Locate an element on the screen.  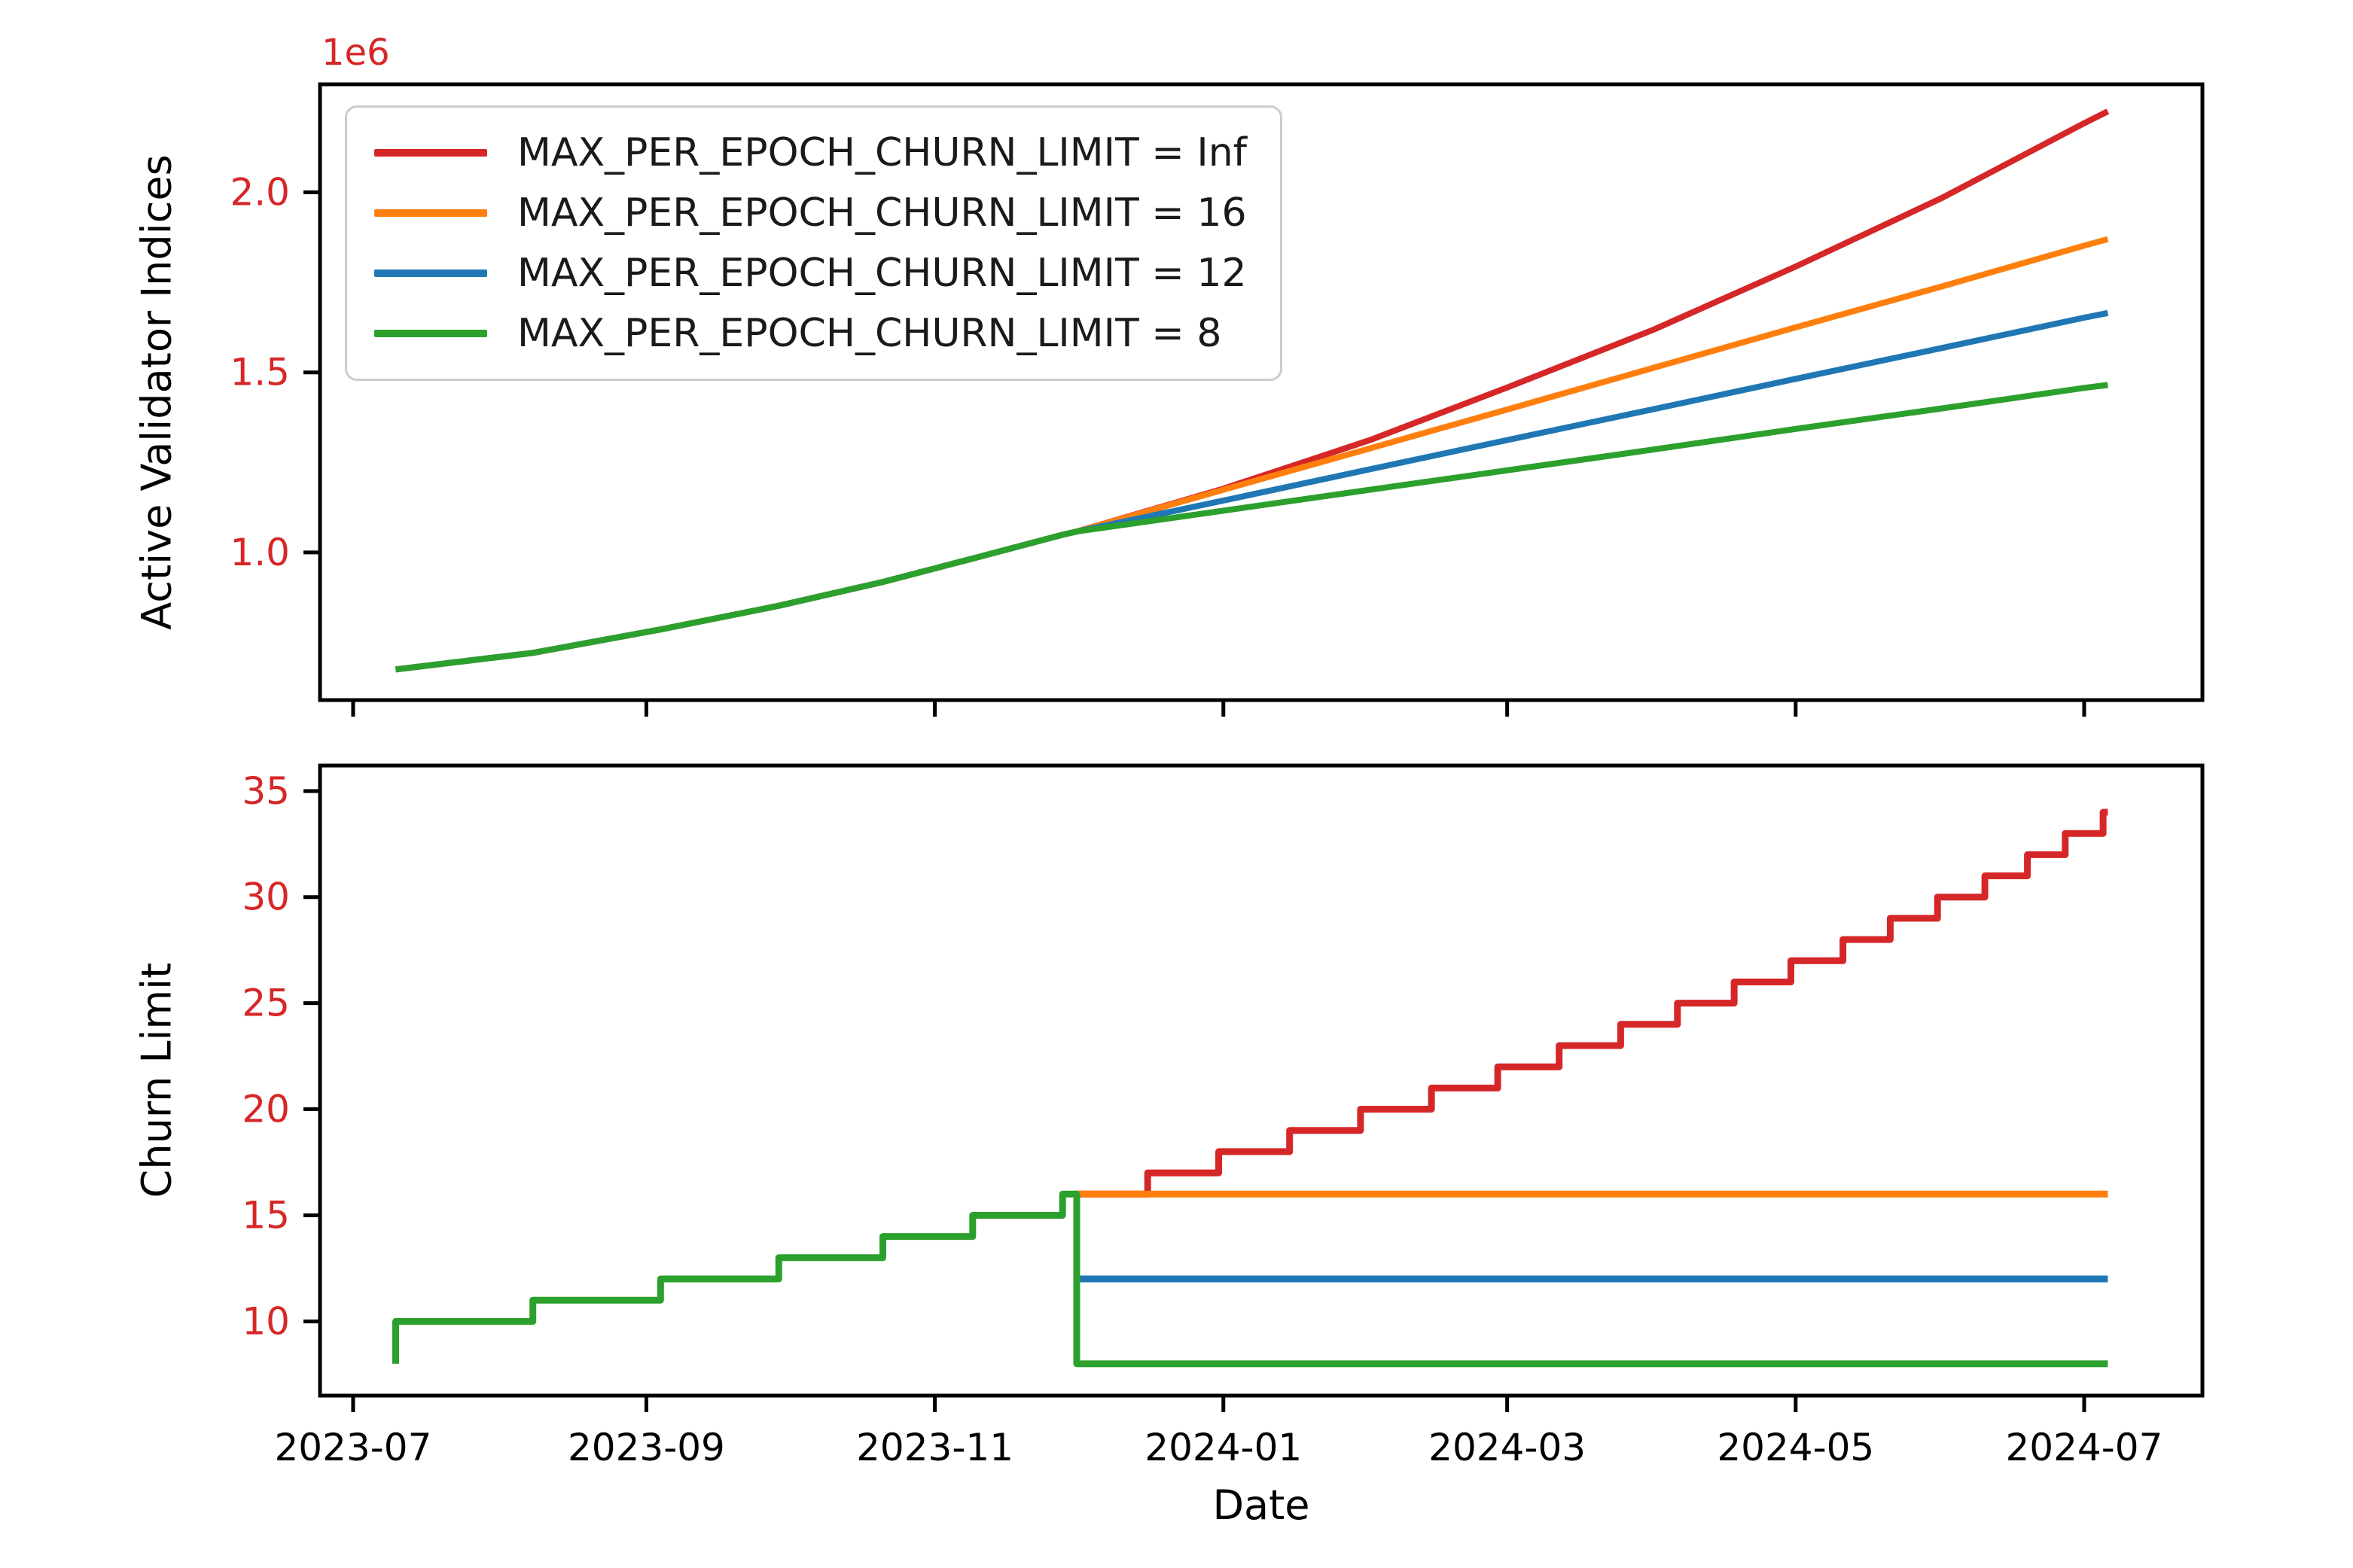
y-tick-label: 30 is located at coordinates (266, 897).